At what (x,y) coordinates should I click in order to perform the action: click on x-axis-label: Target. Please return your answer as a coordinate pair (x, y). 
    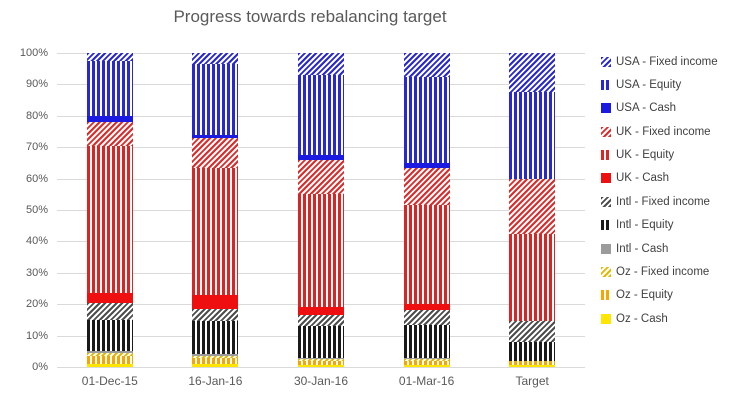
    Looking at the image, I should click on (532, 381).